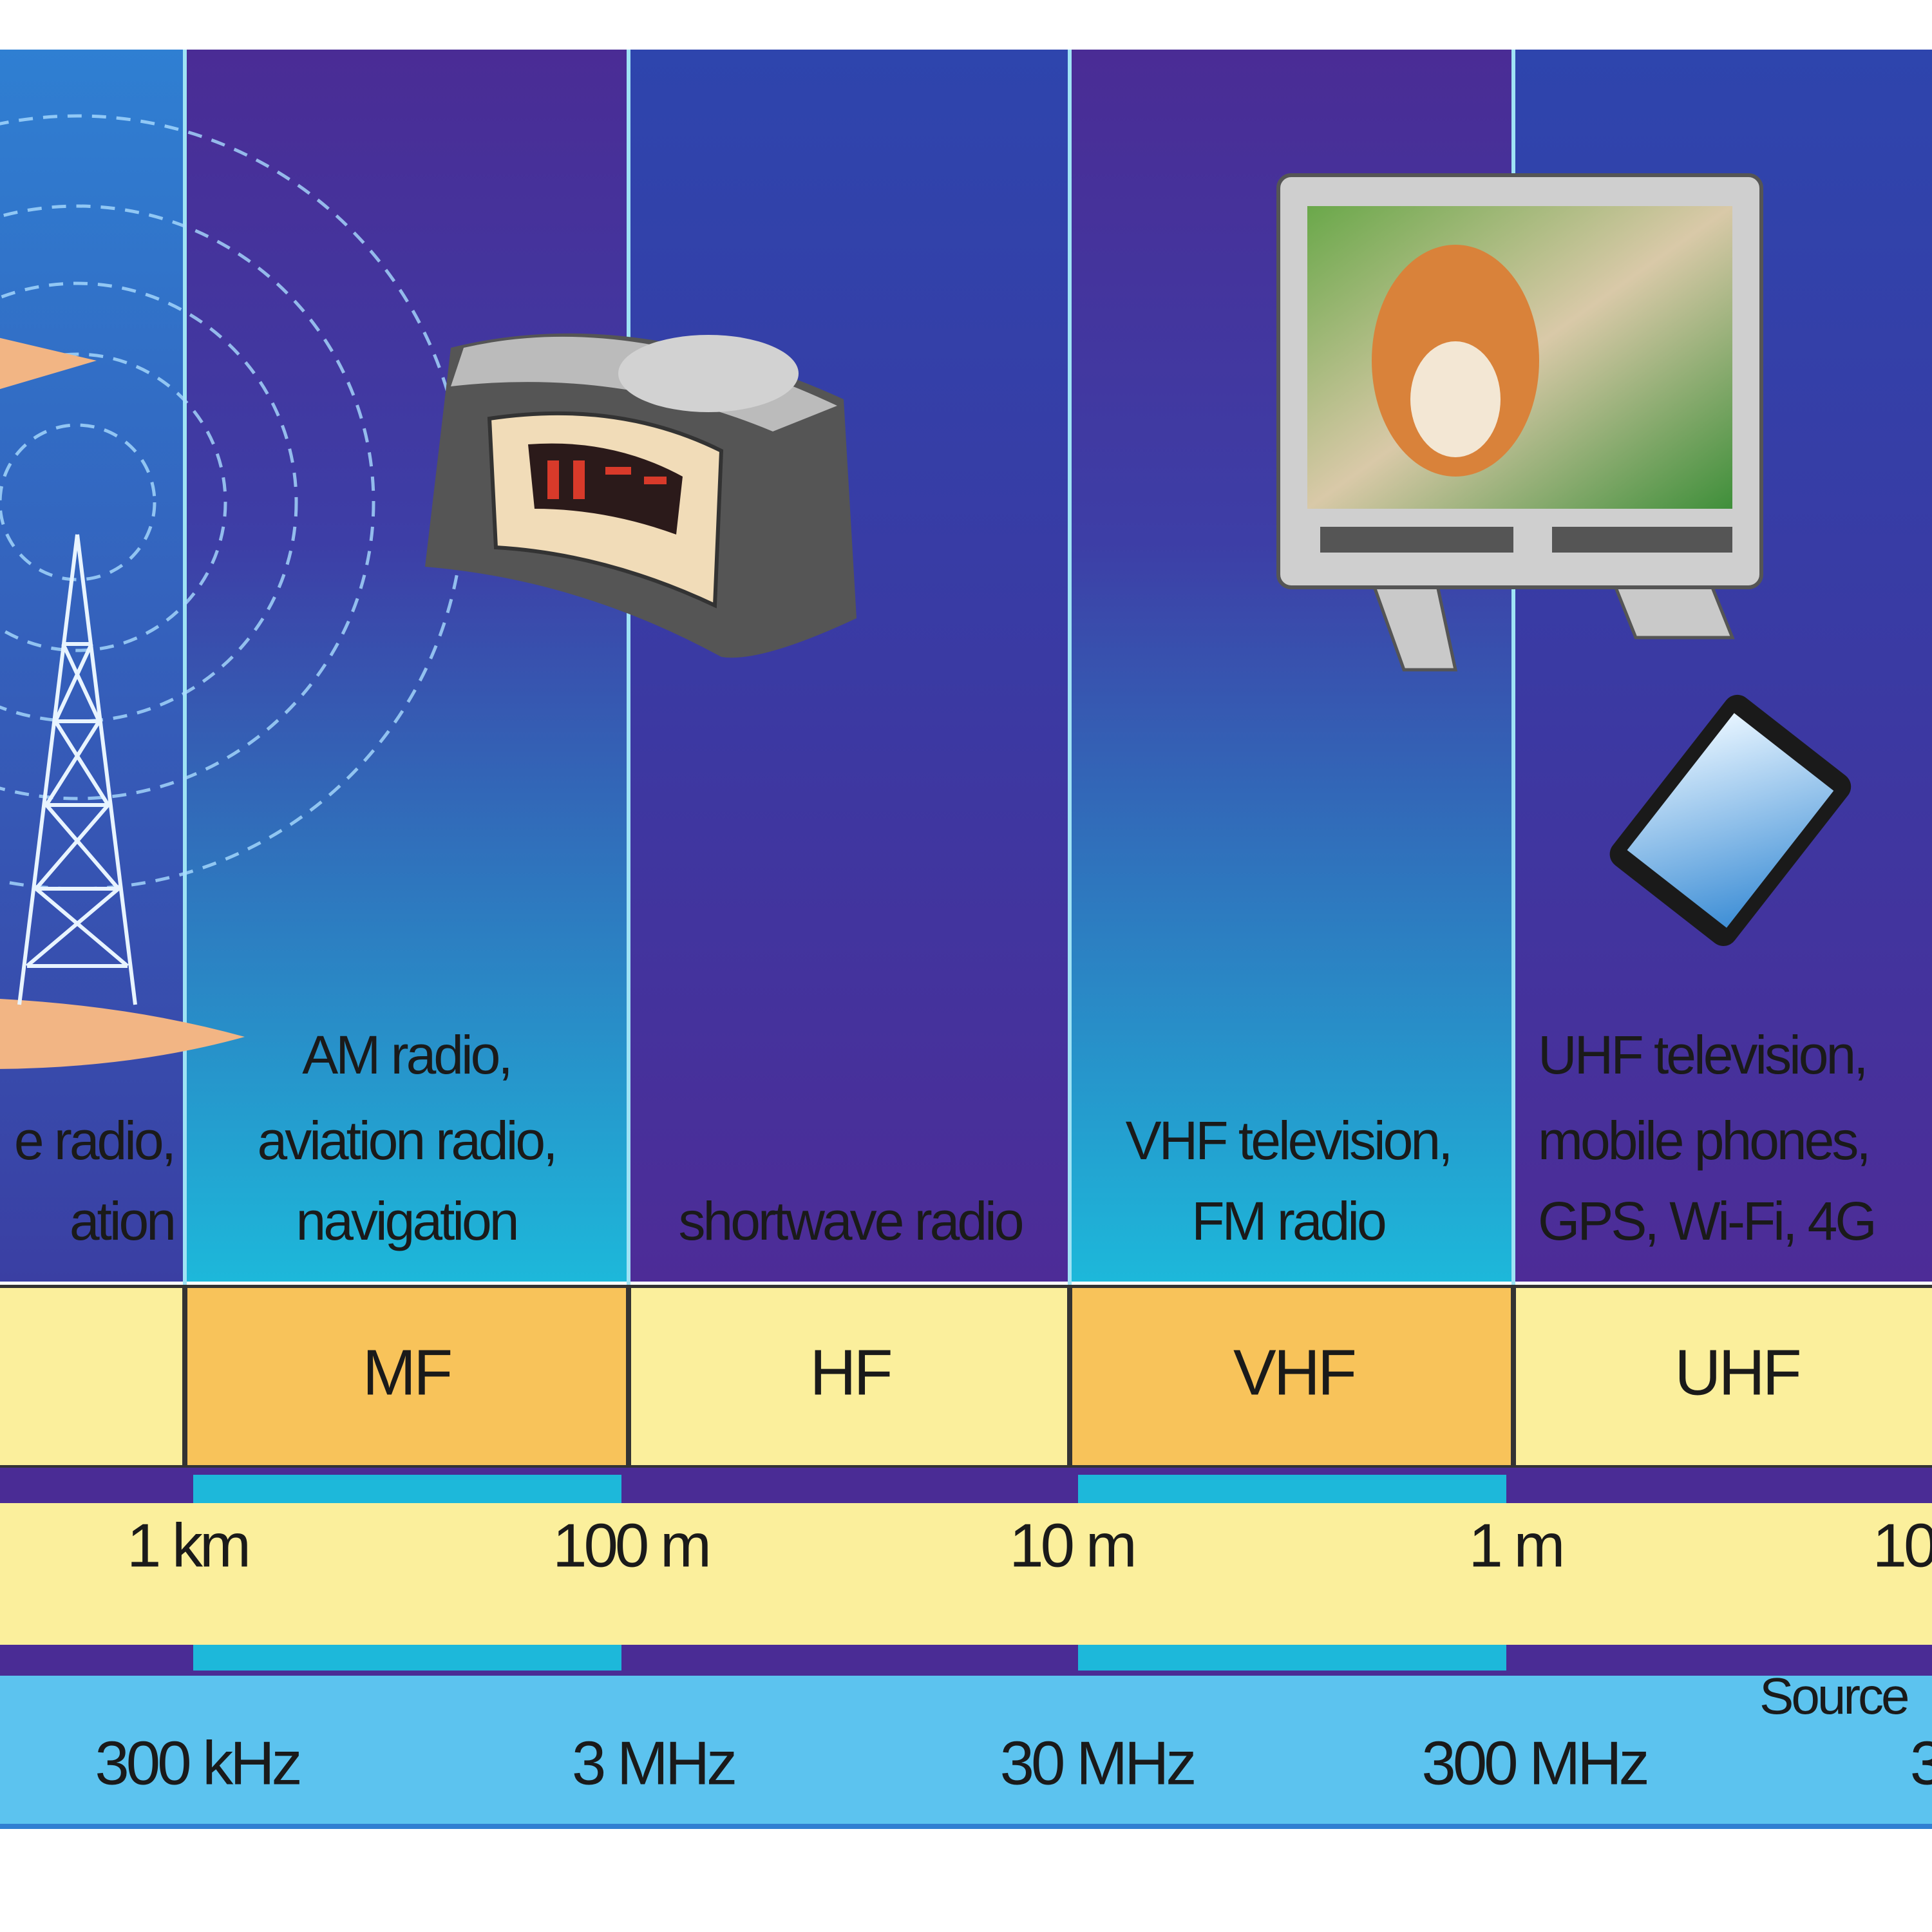 This screenshot has width=1932, height=1932. What do you see at coordinates (1731, 820) in the screenshot?
I see `phone-illustration` at bounding box center [1731, 820].